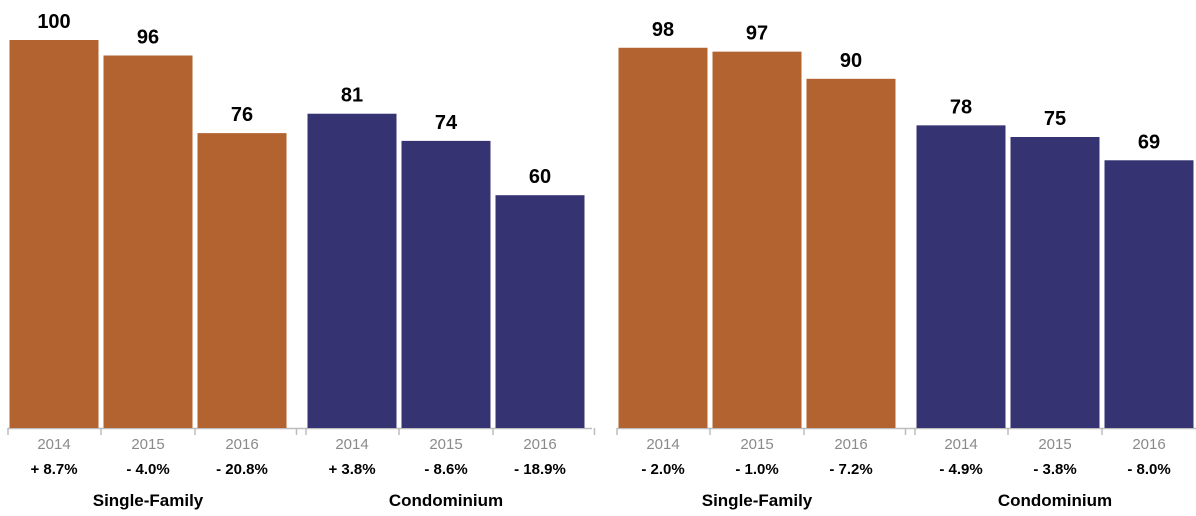 This screenshot has width=1196, height=516. Describe the element at coordinates (53, 469) in the screenshot. I see `change-label: + 8.7%` at that location.